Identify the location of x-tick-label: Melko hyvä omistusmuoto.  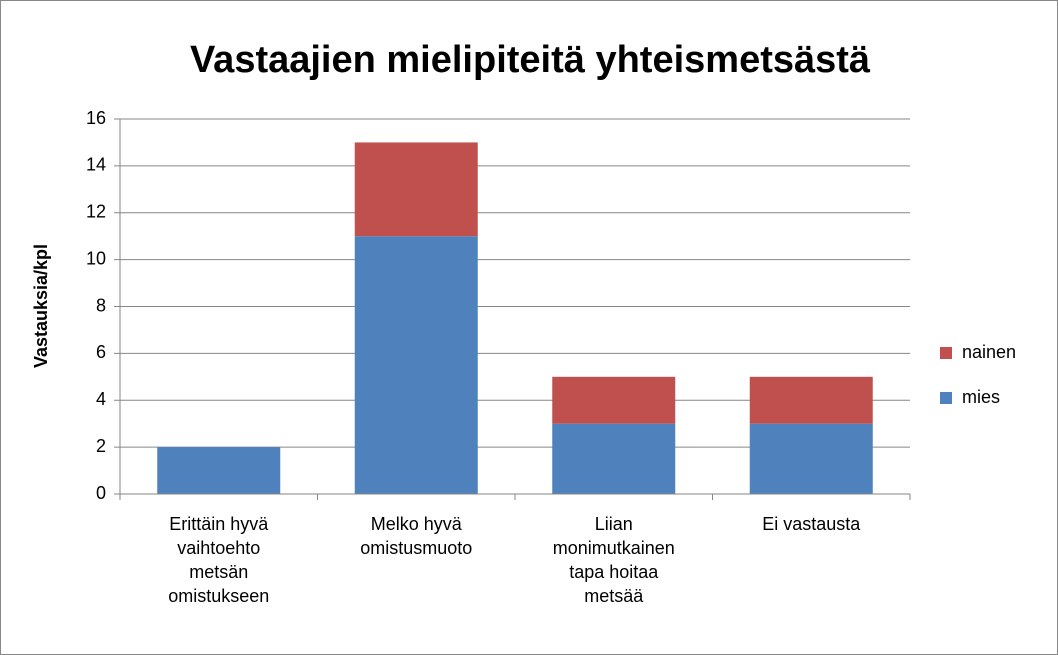
(416, 536).